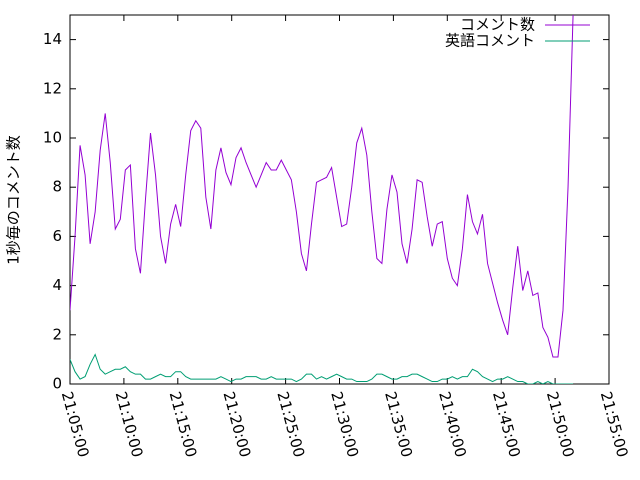 This screenshot has width=640, height=480. What do you see at coordinates (75, 425) in the screenshot?
I see `x-tick-label: 21:05:00` at bounding box center [75, 425].